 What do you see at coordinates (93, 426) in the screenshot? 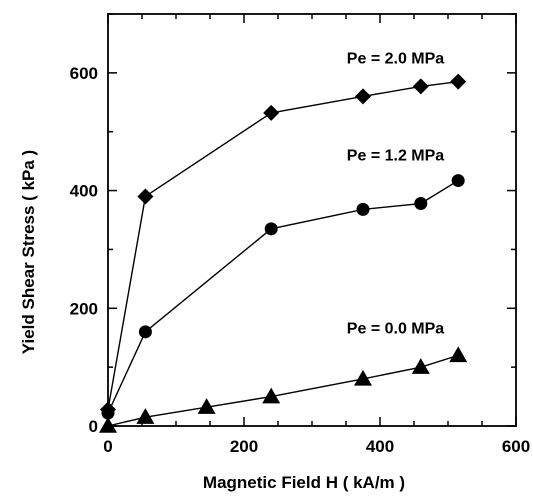
I see `y-tick-label: 0` at bounding box center [93, 426].